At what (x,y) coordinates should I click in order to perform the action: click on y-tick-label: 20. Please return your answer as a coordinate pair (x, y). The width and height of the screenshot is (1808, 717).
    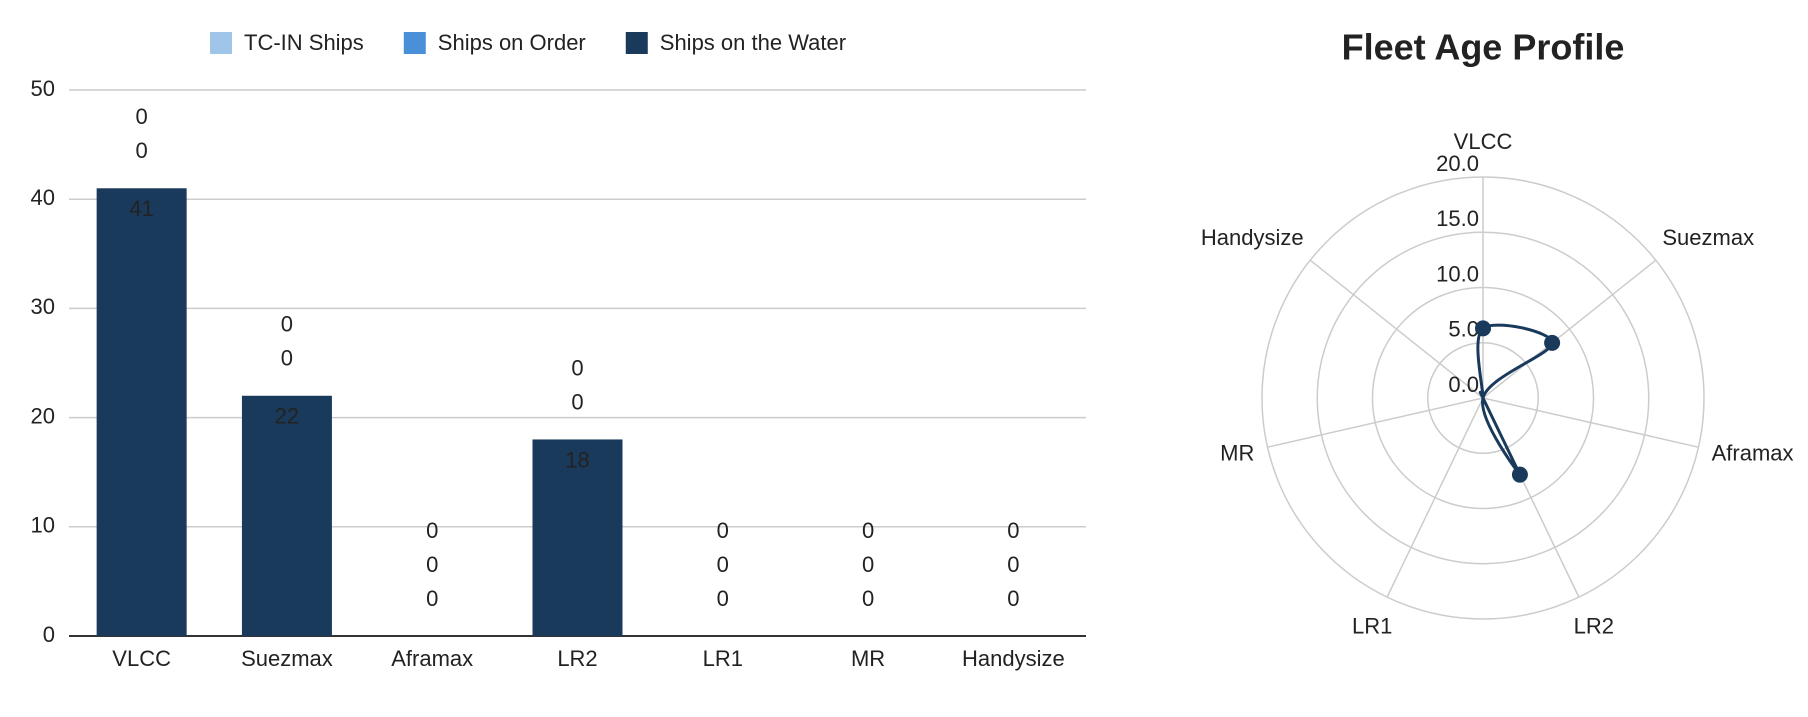
    Looking at the image, I should click on (43, 415).